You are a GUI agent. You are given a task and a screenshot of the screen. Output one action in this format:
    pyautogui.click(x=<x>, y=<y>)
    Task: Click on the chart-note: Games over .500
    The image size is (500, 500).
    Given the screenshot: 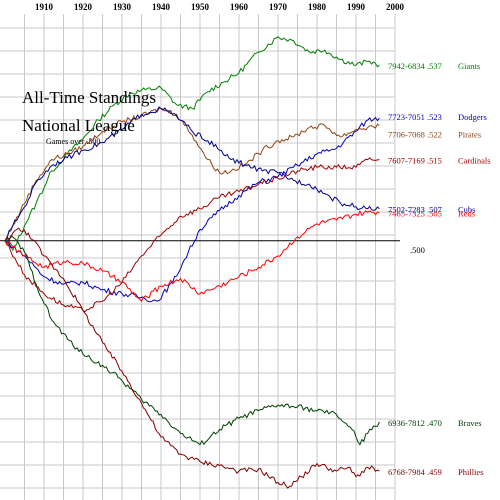 What is the action you would take?
    pyautogui.click(x=73, y=141)
    